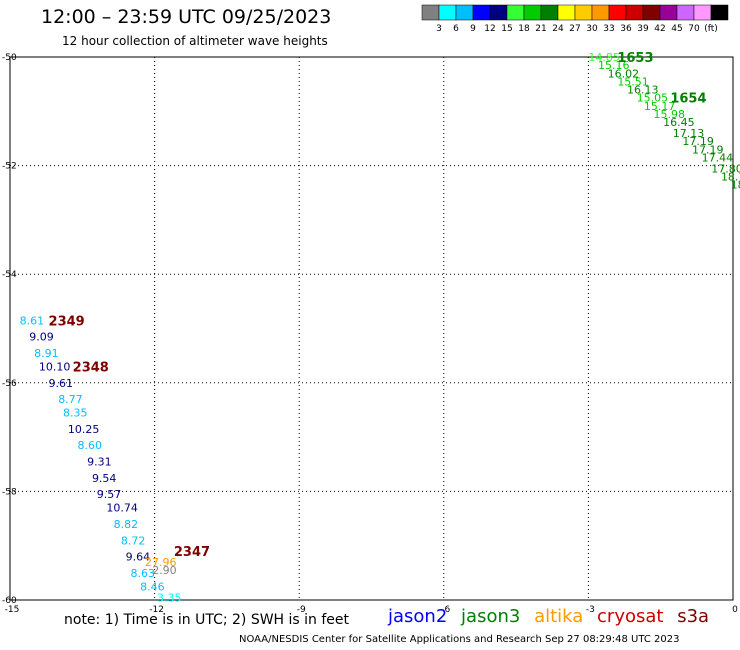  Describe the element at coordinates (89, 445) in the screenshot. I see `data-point-label: 8.60` at that location.